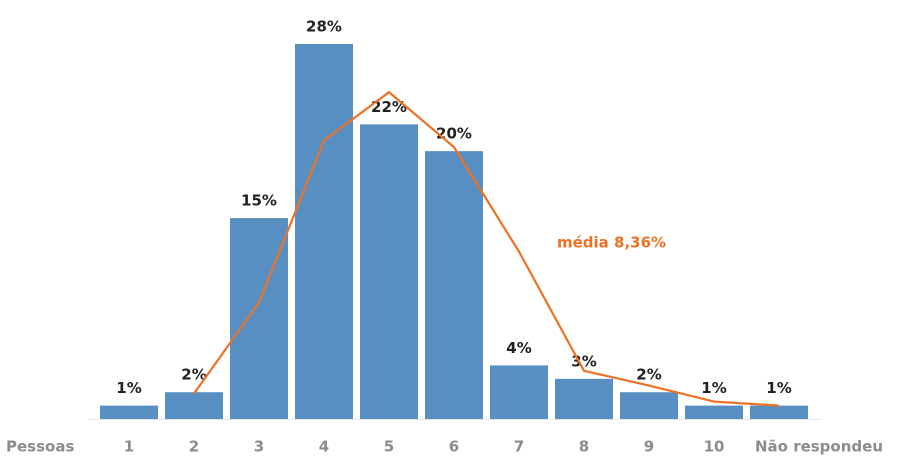  What do you see at coordinates (714, 447) in the screenshot?
I see `x-tick-label: 10` at bounding box center [714, 447].